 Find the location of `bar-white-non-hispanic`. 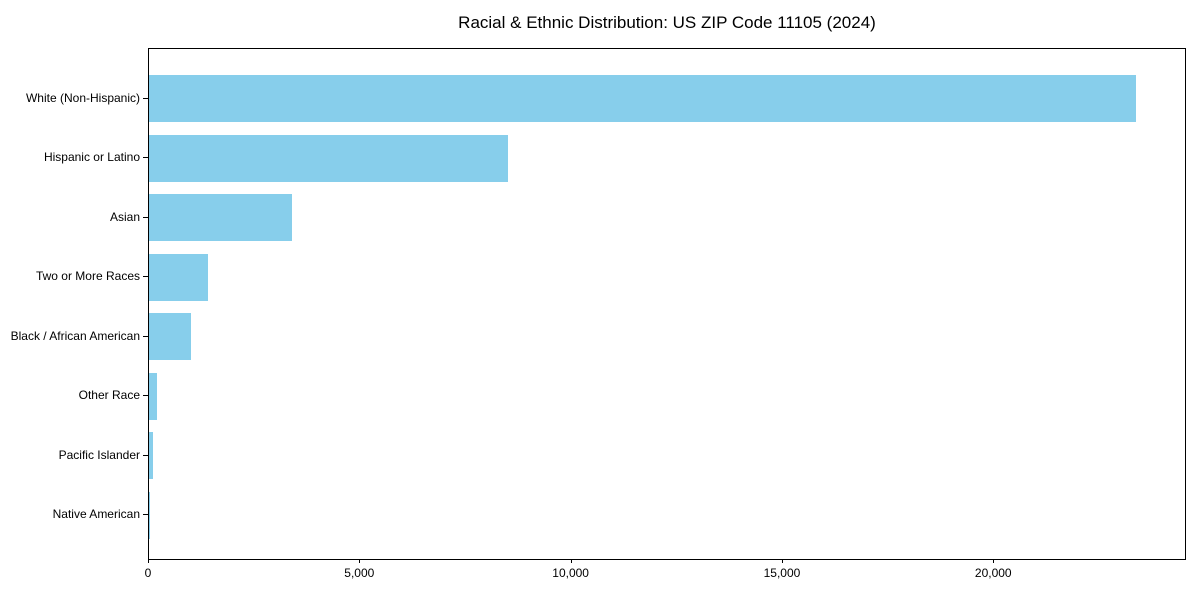

bar-white-non-hispanic is located at coordinates (643, 98).